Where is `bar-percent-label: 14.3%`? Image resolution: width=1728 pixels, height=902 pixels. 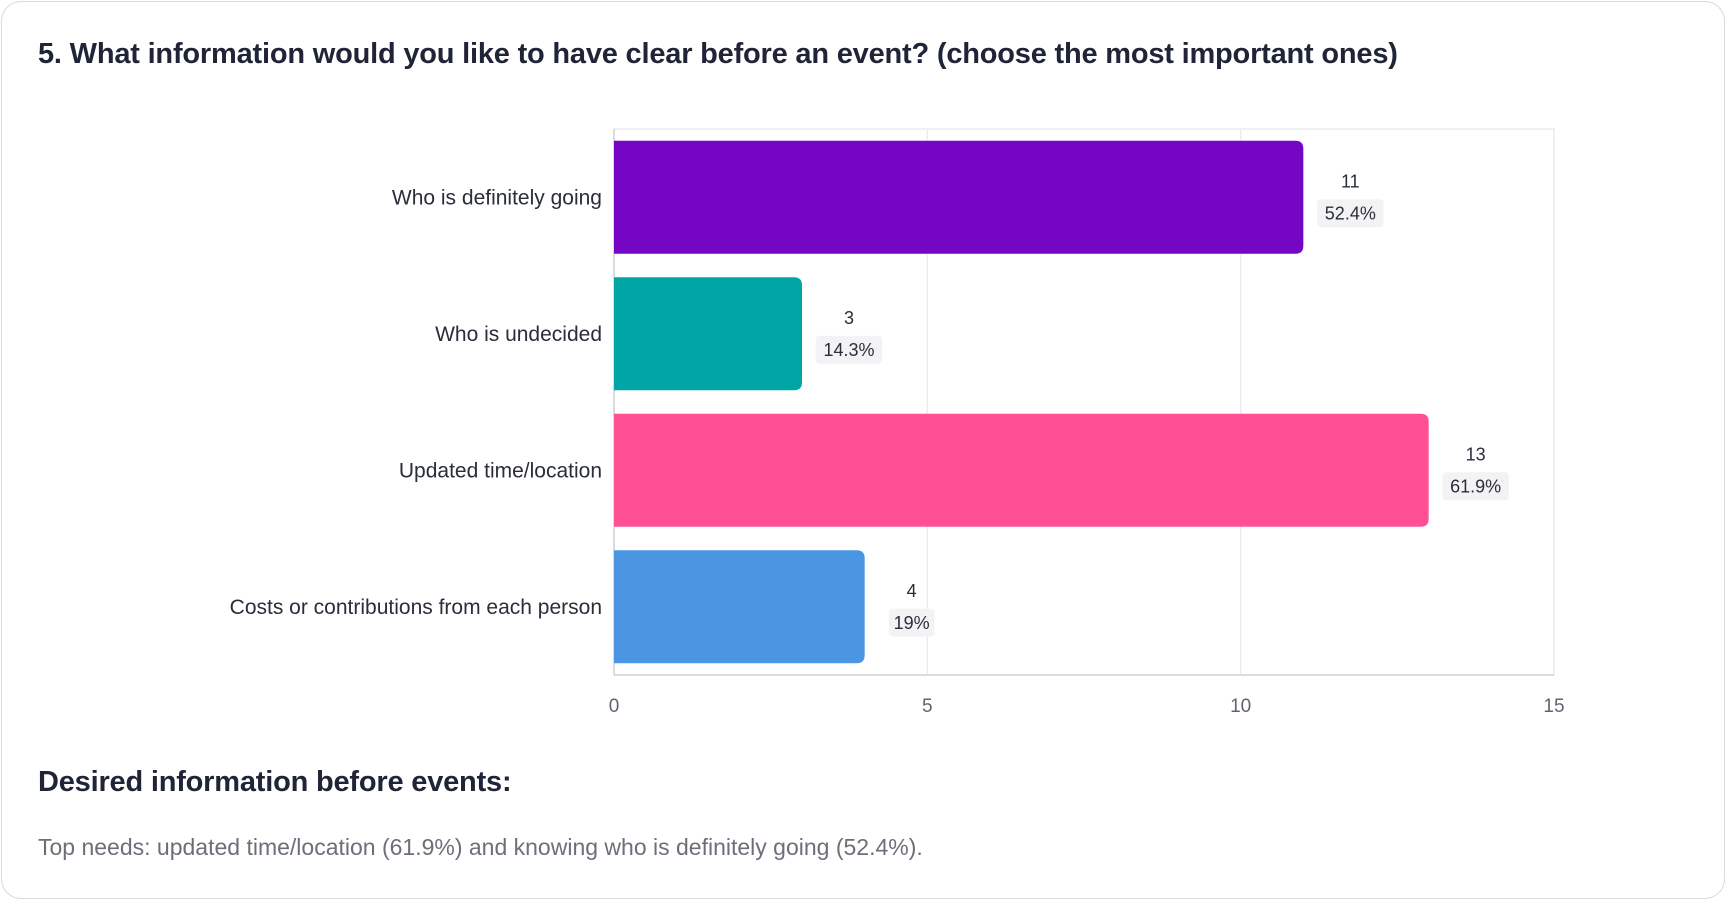
bar-percent-label: 14.3% is located at coordinates (848, 350).